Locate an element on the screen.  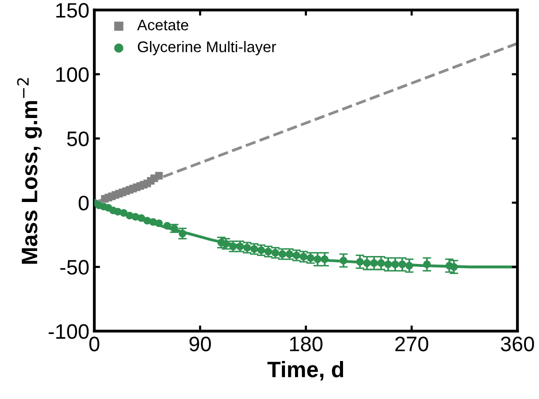
y-tick-label: -50 is located at coordinates (74, 267).